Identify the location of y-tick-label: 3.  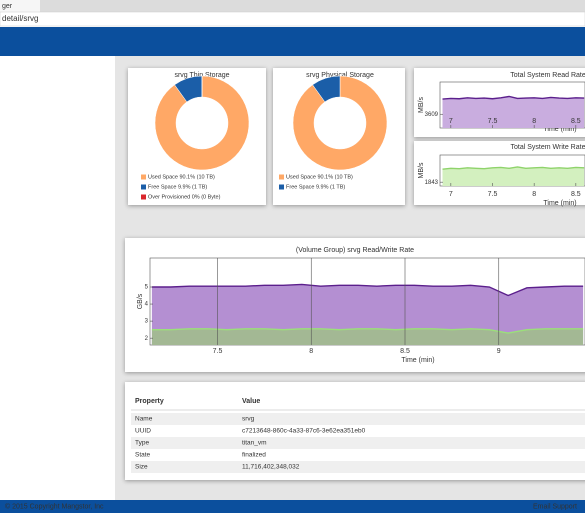
(147, 322).